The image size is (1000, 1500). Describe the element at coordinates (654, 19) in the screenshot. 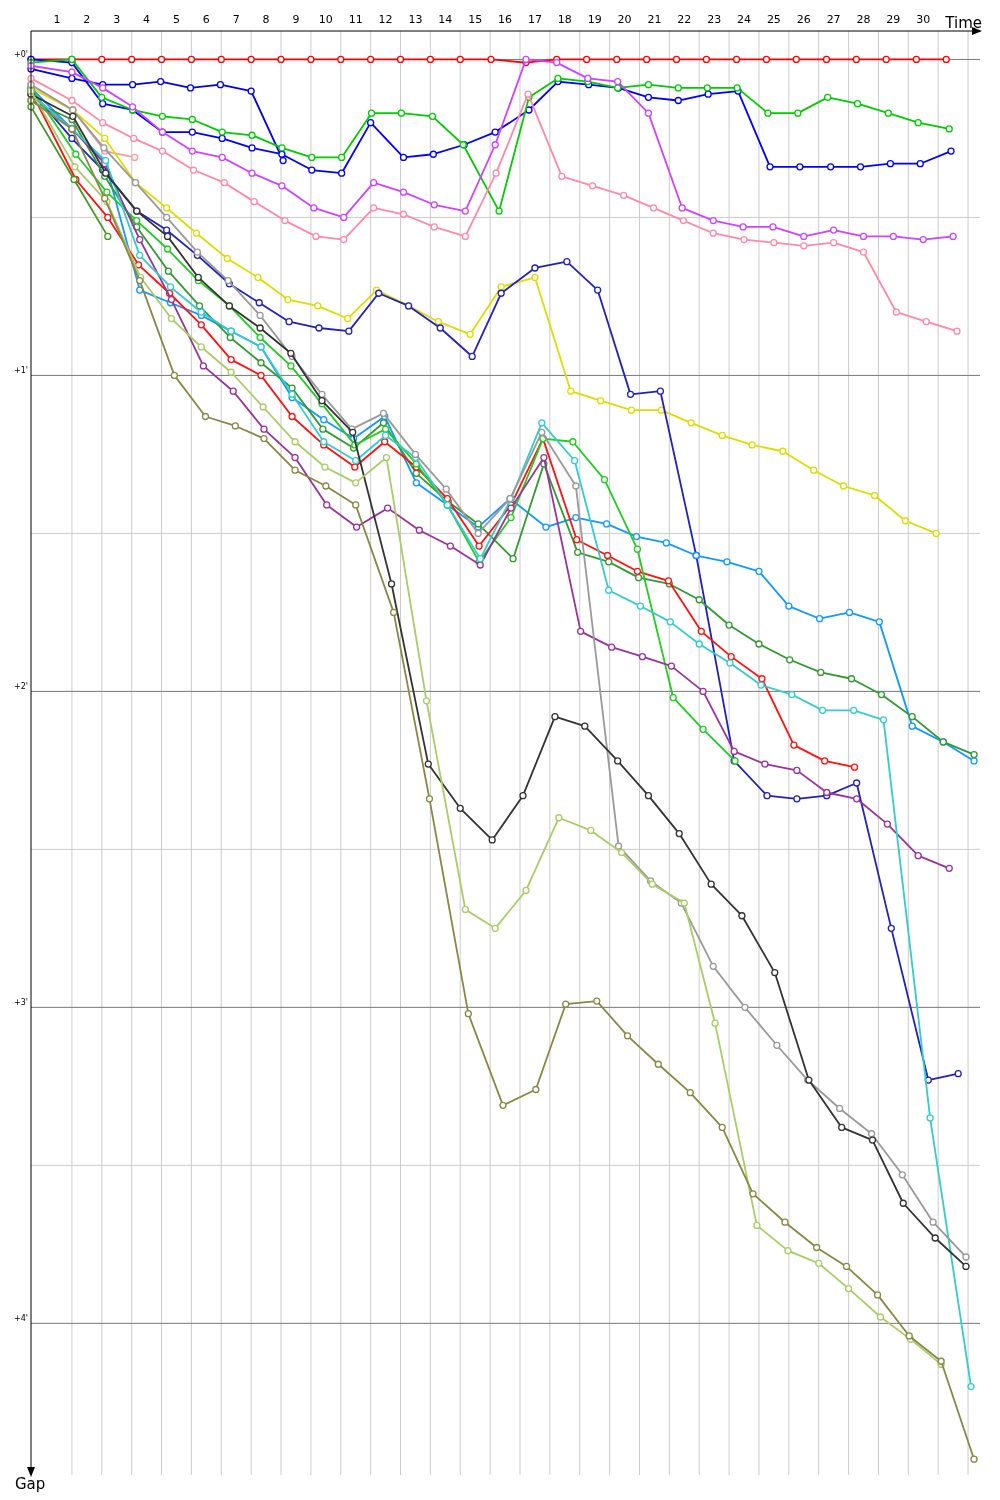

I see `x-tick-label: 21` at that location.